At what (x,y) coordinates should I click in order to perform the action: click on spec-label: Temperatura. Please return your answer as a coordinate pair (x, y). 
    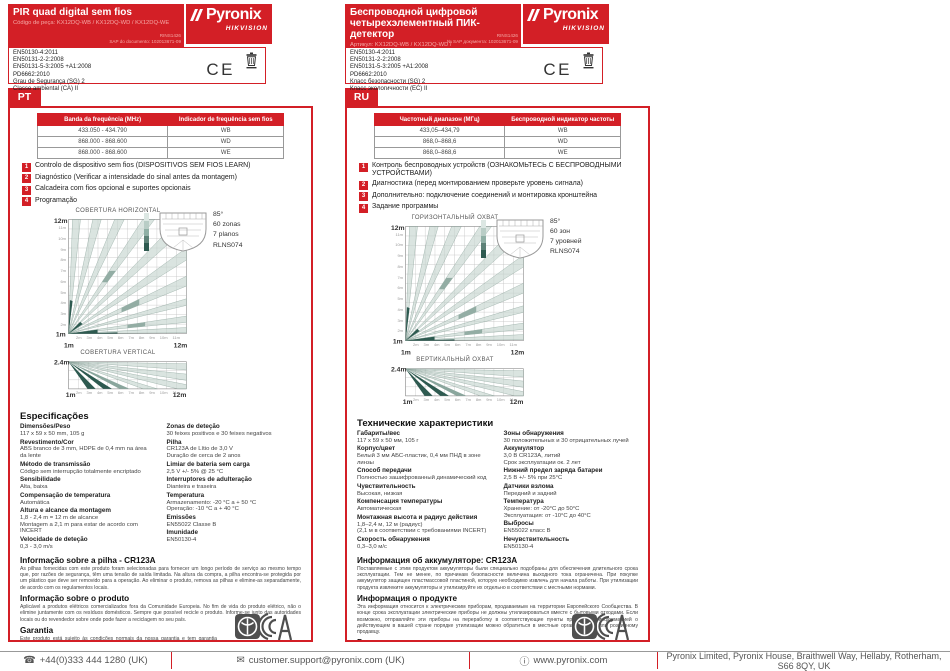
    Looking at the image, I should click on (185, 495).